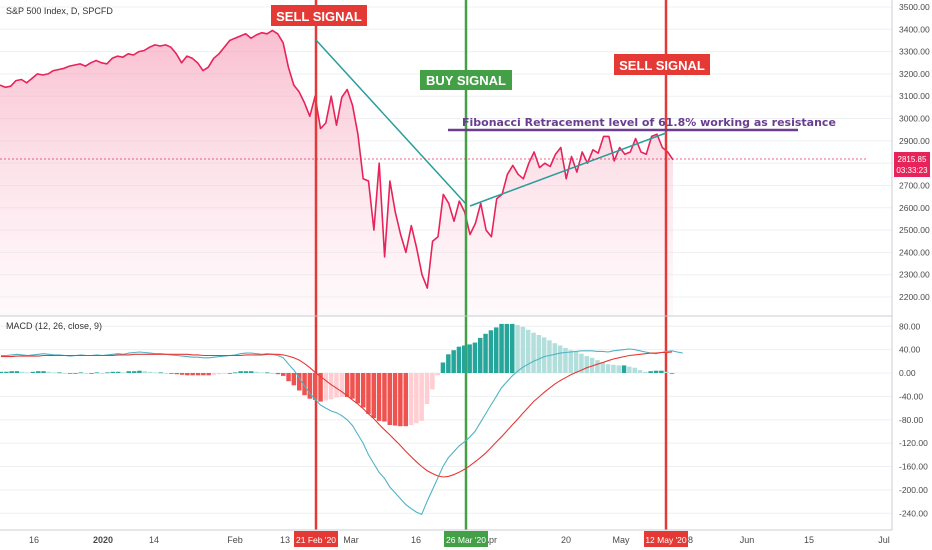 Image resolution: width=932 pixels, height=550 pixels. Describe the element at coordinates (59, 11) in the screenshot. I see `symbol-label: S&P 500 Index, D, SPCFD` at that location.